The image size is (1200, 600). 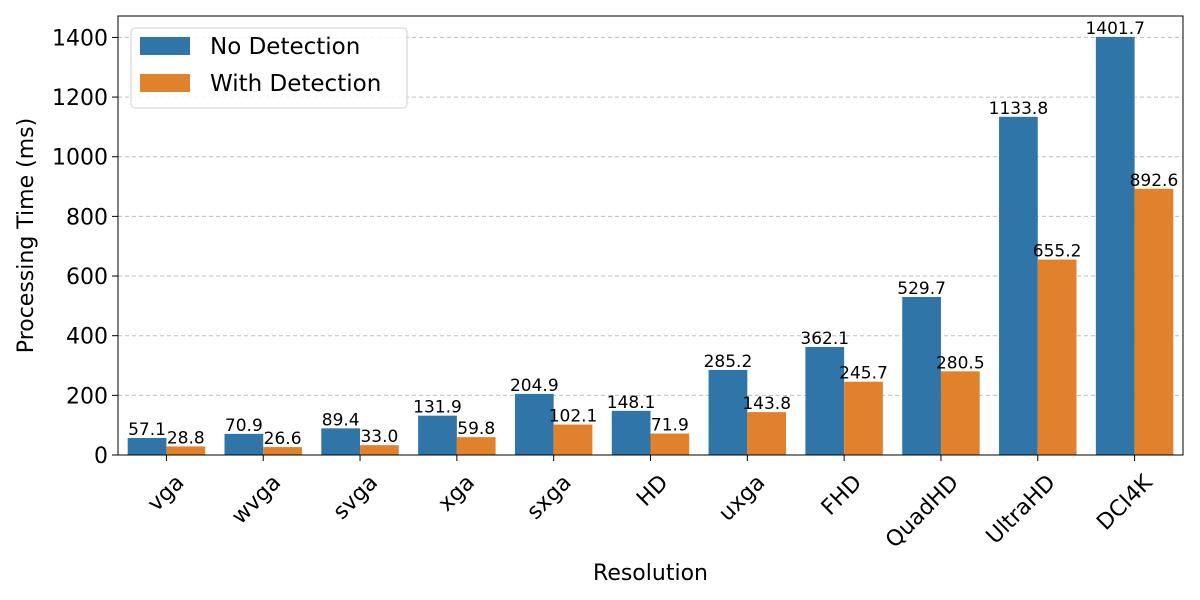 I want to click on bar-label-with-detection-hd: 71.9, so click(x=670, y=426).